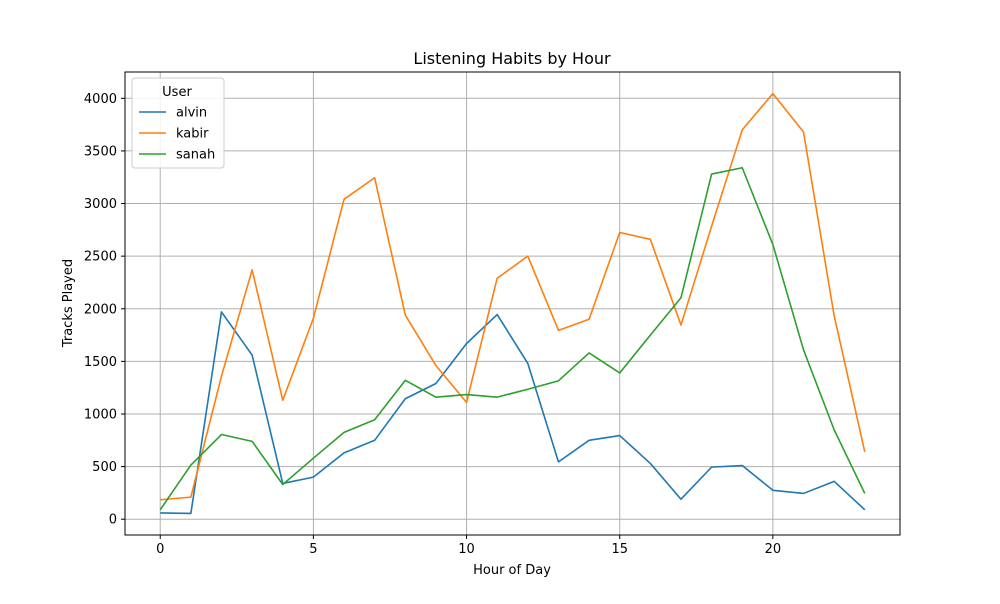  I want to click on y-tick-label: 2000, so click(100, 309).